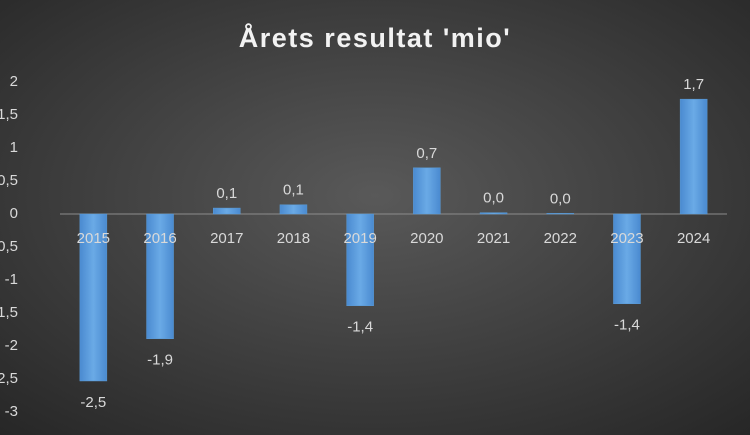  Describe the element at coordinates (160, 360) in the screenshot. I see `data-label: -1,9` at that location.